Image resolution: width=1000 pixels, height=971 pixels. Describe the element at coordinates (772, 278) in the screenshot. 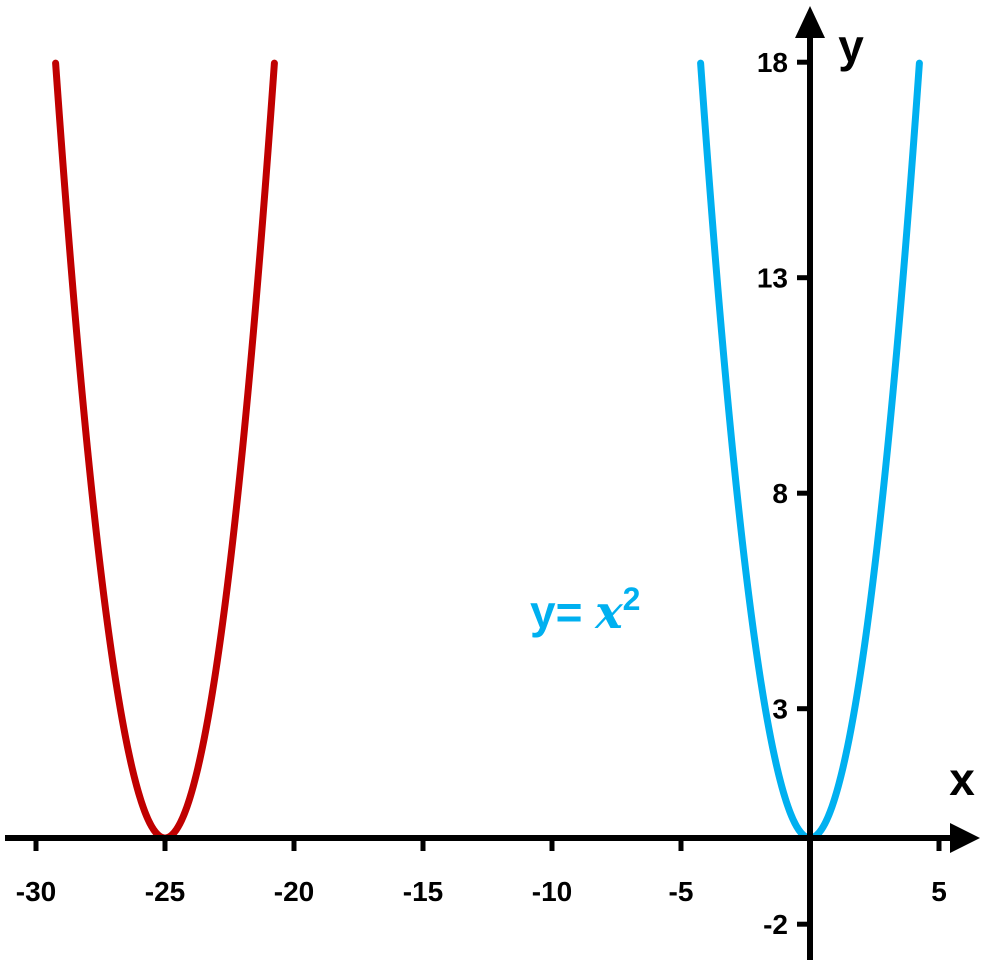

I see `y-tick-label: 13` at that location.